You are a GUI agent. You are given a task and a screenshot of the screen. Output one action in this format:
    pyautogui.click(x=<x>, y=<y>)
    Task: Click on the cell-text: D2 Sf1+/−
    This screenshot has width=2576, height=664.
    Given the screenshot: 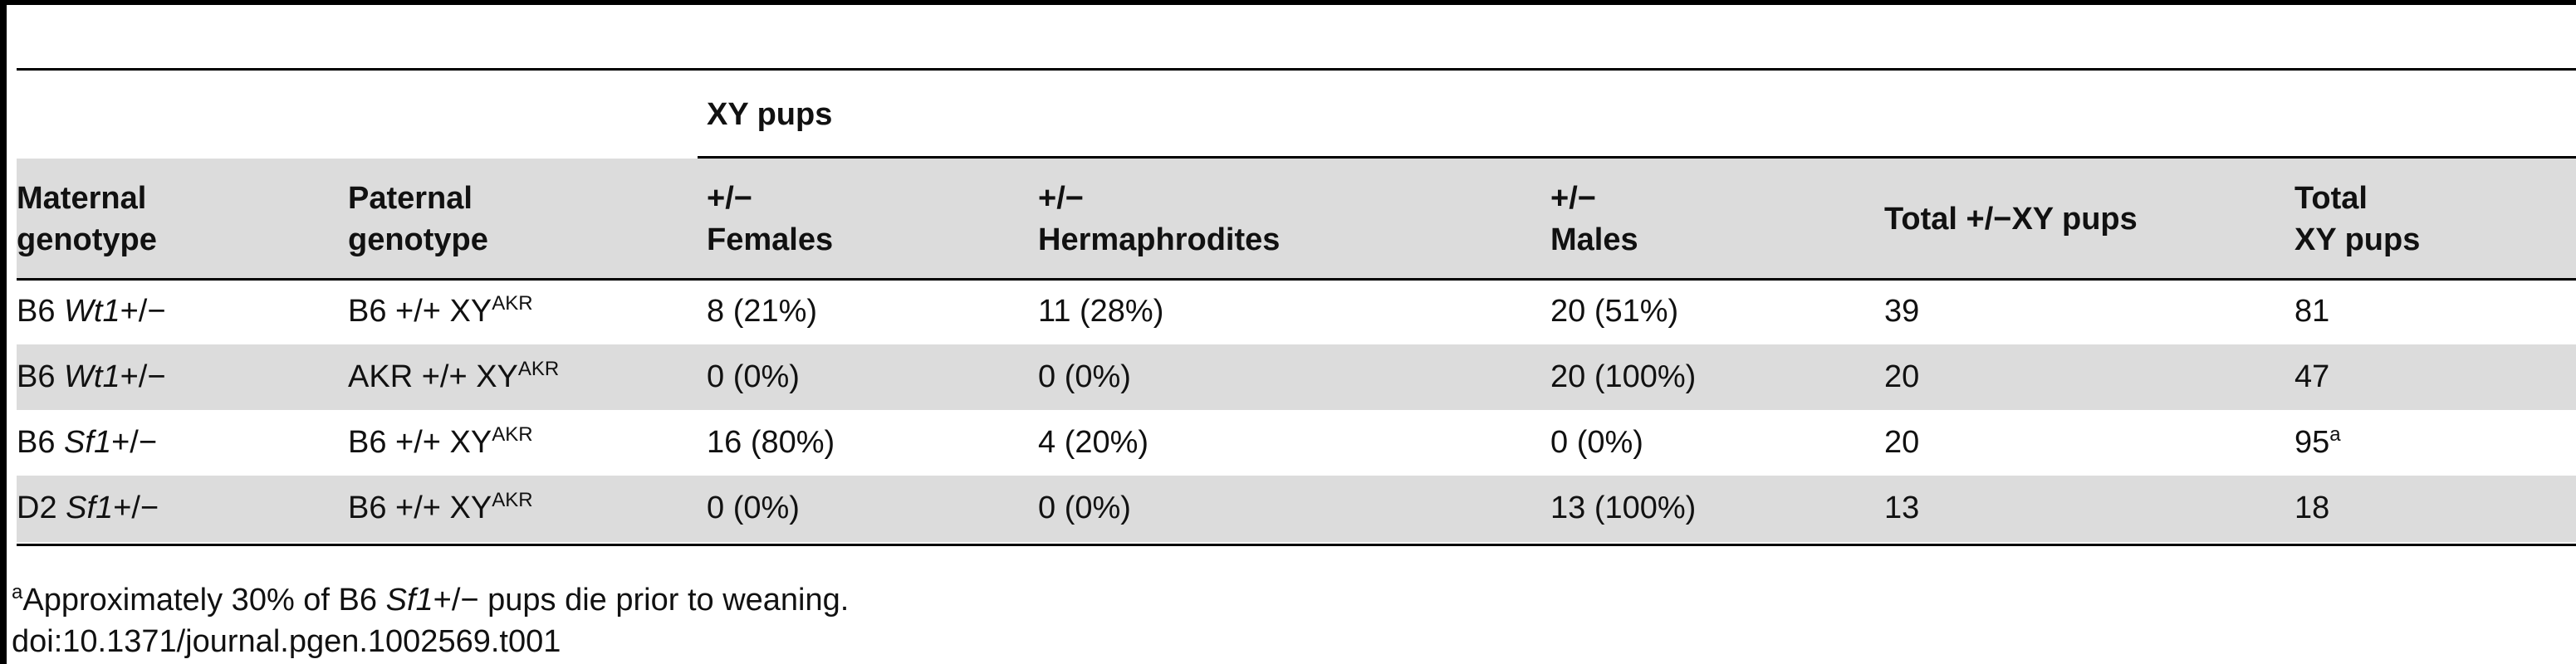 What is the action you would take?
    pyautogui.click(x=88, y=509)
    